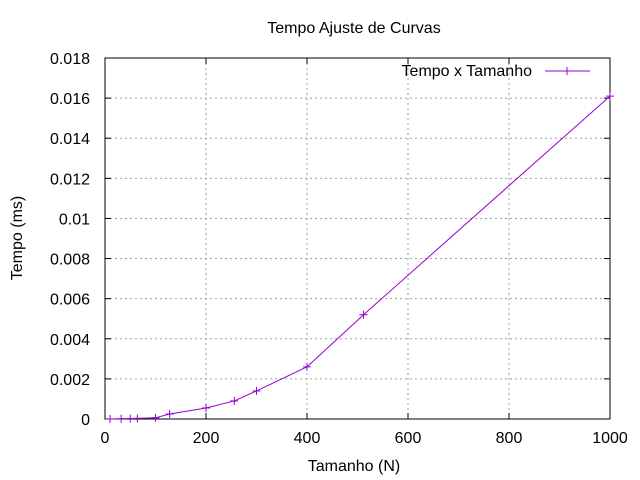 Image resolution: width=640 pixels, height=480 pixels. What do you see at coordinates (70, 179) in the screenshot?
I see `y-tick-label: 0.012` at bounding box center [70, 179].